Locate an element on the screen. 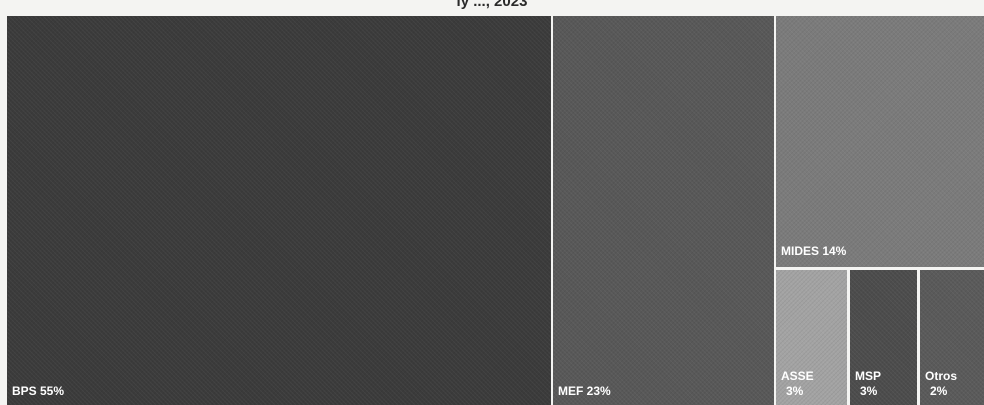 This screenshot has height=405, width=984. tile-label-otros-pct: 2% is located at coordinates (939, 391).